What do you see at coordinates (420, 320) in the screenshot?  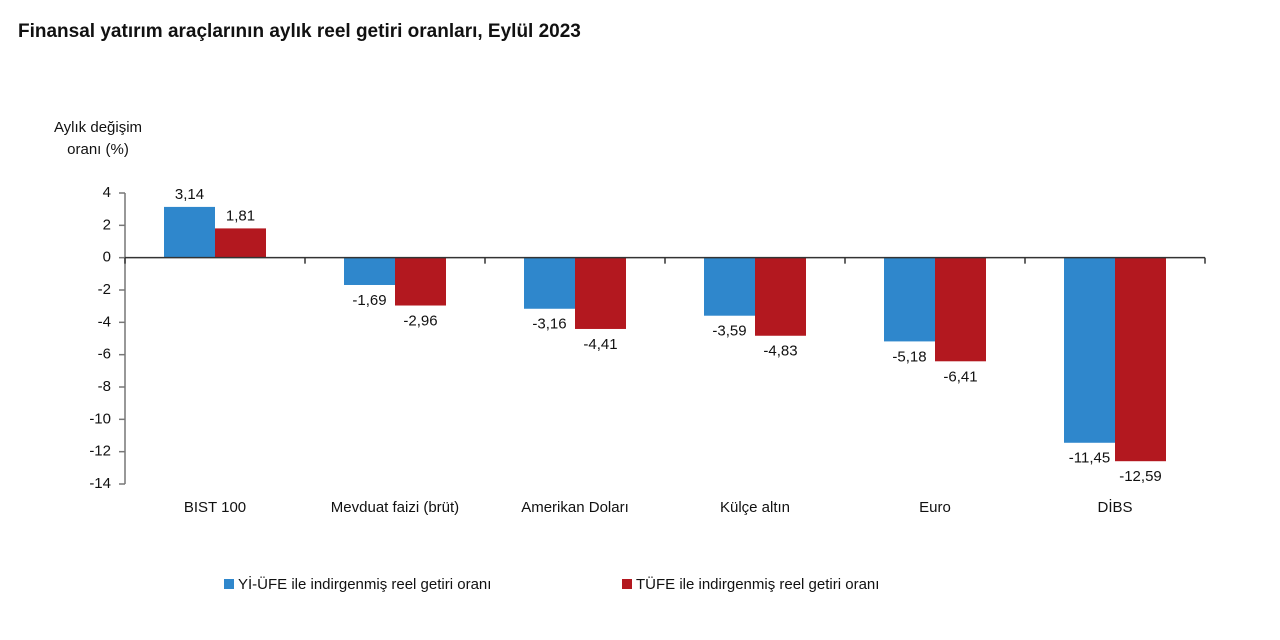 I see `value-label: -2,96` at bounding box center [420, 320].